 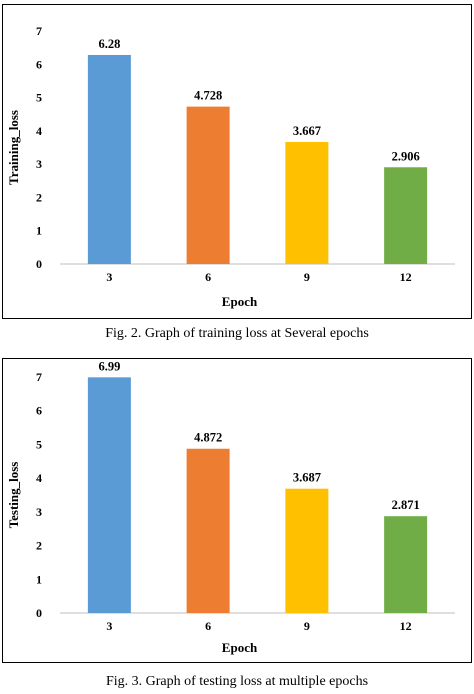 I want to click on data-label-9: 3.687, so click(x=307, y=478).